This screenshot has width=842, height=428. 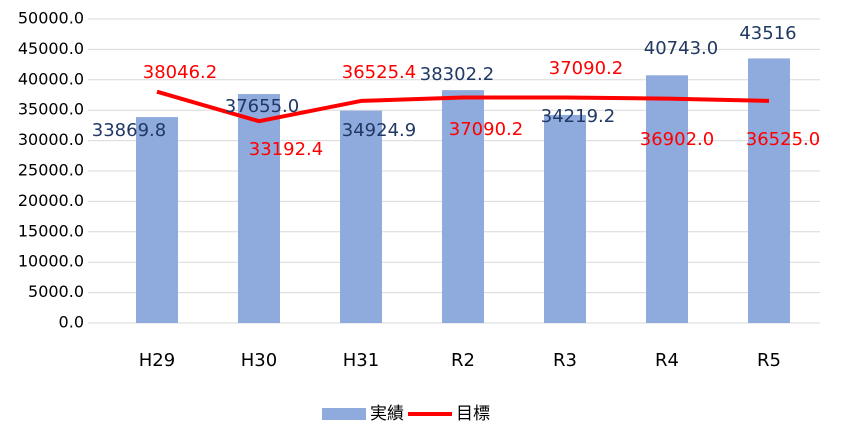 I want to click on x-tick-label: R2, so click(x=463, y=360).